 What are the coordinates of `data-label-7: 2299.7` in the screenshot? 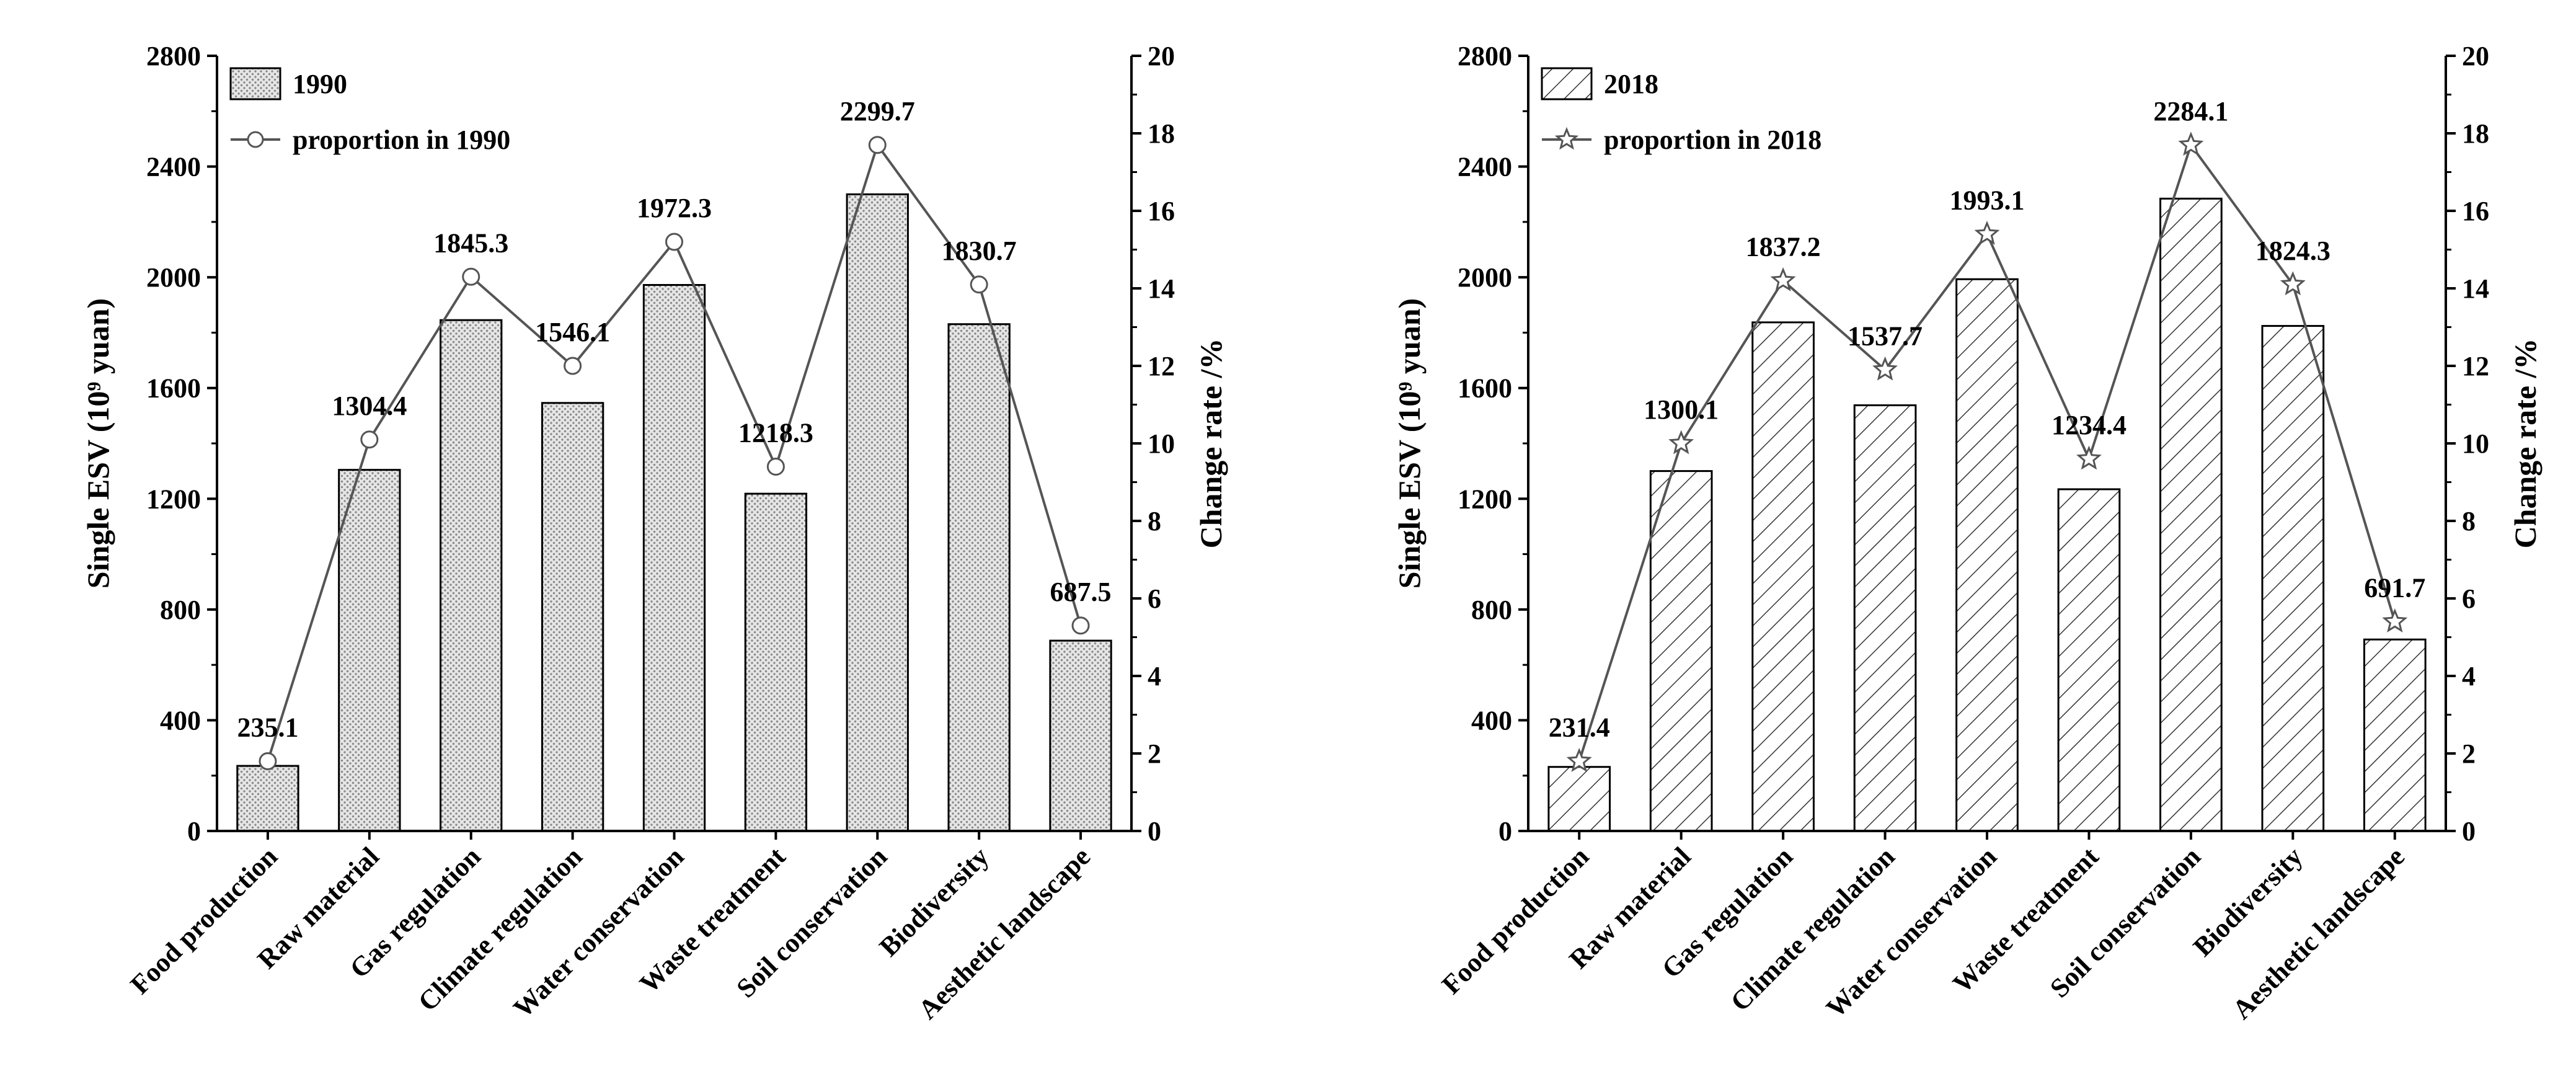 It's located at (878, 111).